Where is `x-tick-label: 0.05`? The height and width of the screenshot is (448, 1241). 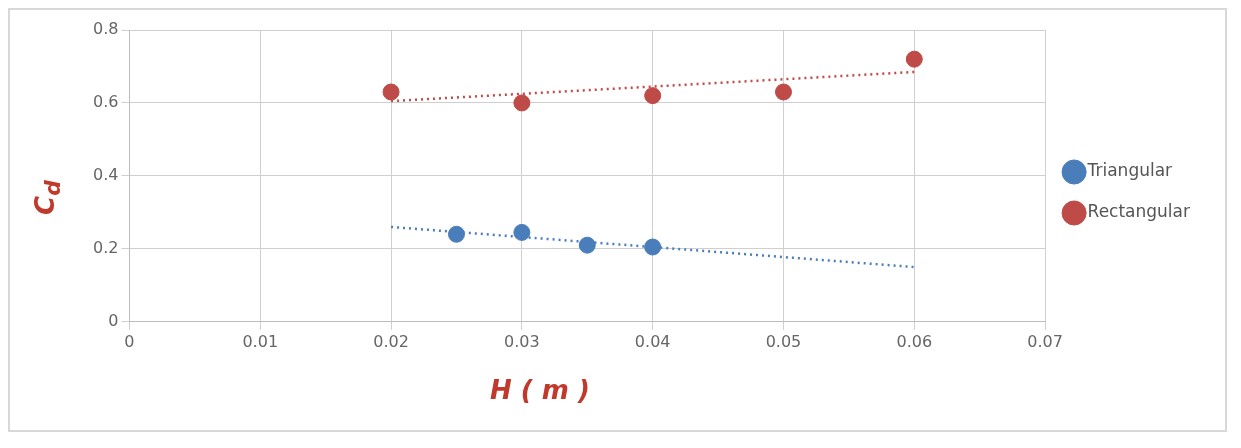
x-tick-label: 0.05 is located at coordinates (783, 341).